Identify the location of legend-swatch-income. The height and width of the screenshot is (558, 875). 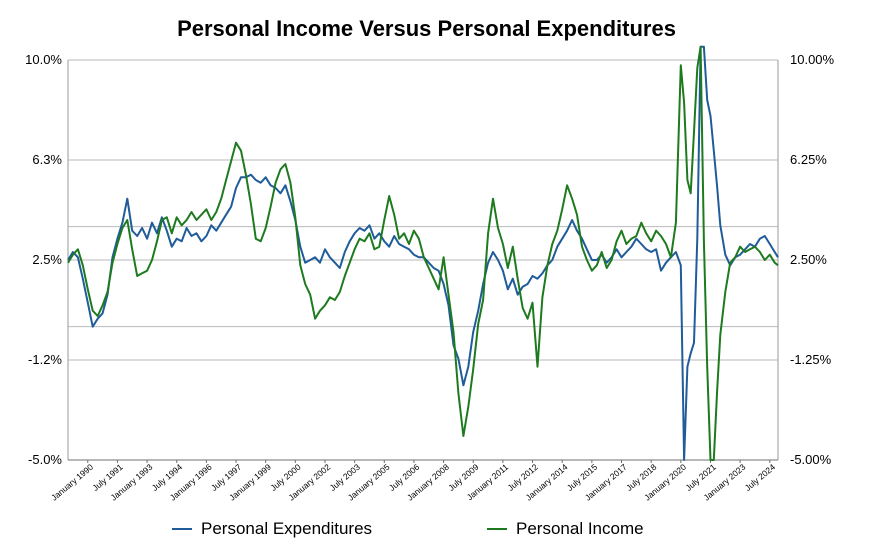
(497, 529).